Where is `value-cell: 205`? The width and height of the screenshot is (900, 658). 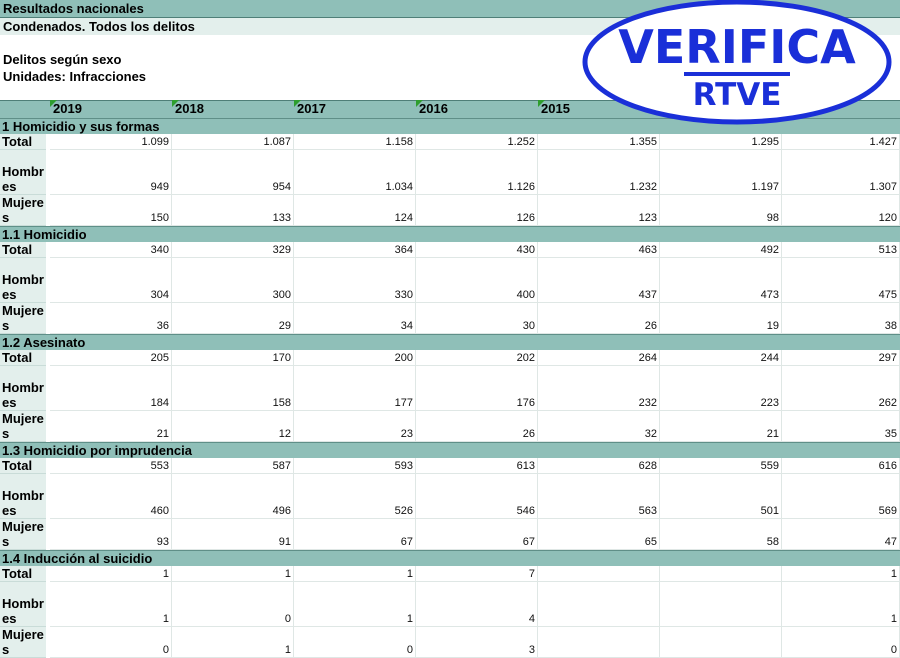
value-cell: 205 is located at coordinates (111, 358).